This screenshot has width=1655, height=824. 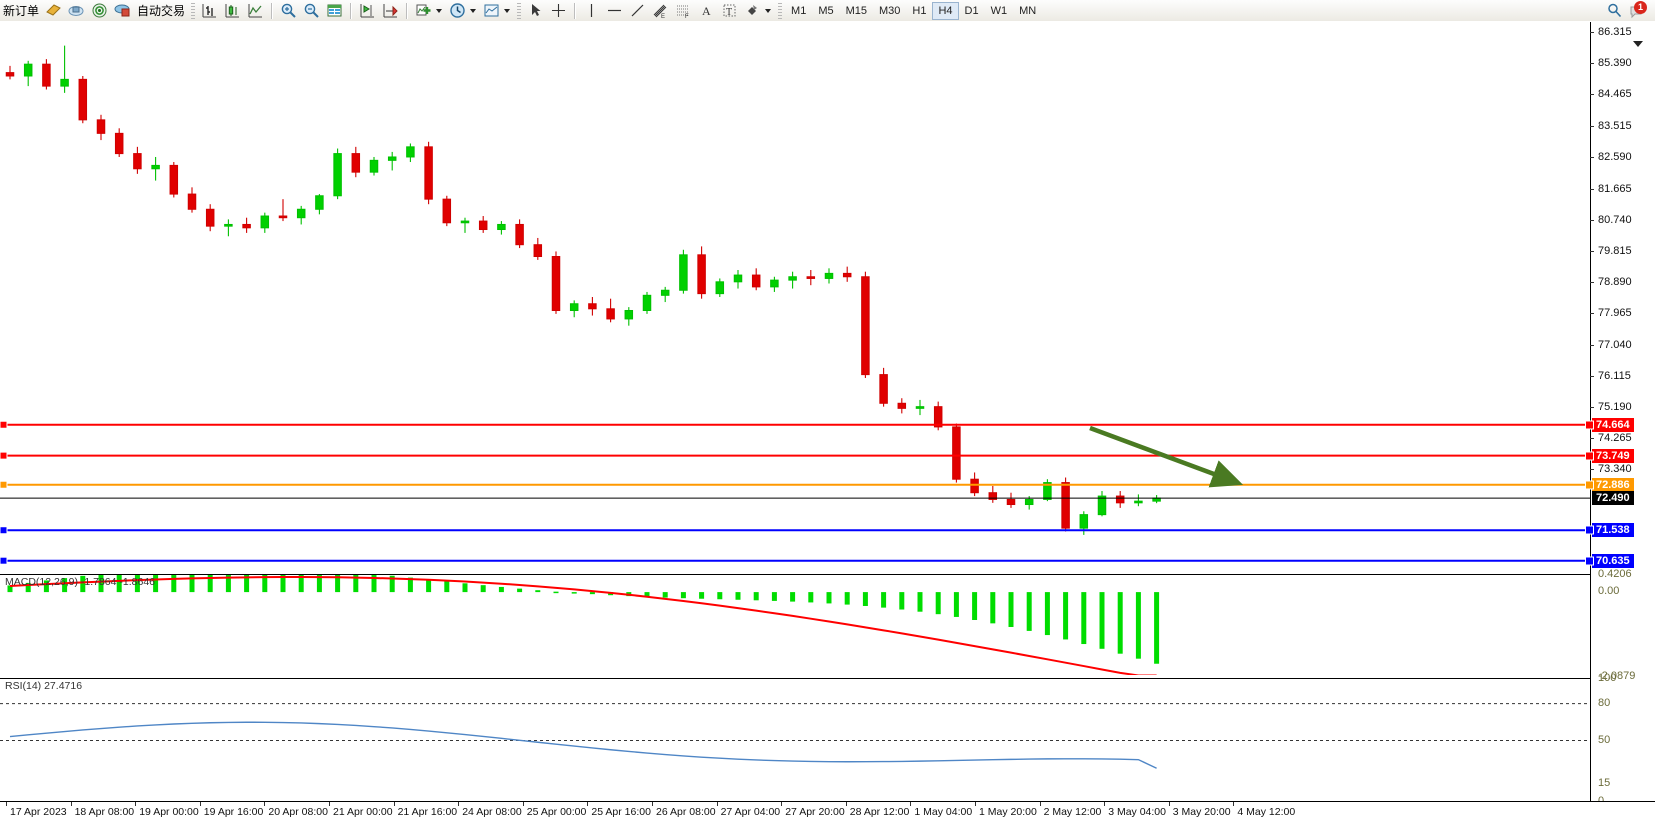 What do you see at coordinates (945, 10) in the screenshot?
I see `timeframe-h4: H4` at bounding box center [945, 10].